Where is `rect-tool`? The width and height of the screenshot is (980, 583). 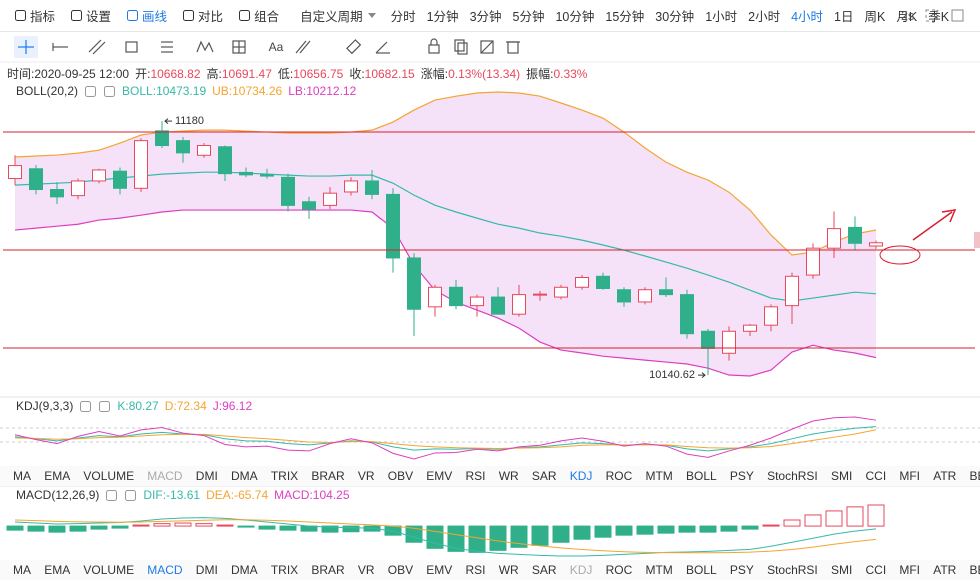 rect-tool is located at coordinates (131, 47).